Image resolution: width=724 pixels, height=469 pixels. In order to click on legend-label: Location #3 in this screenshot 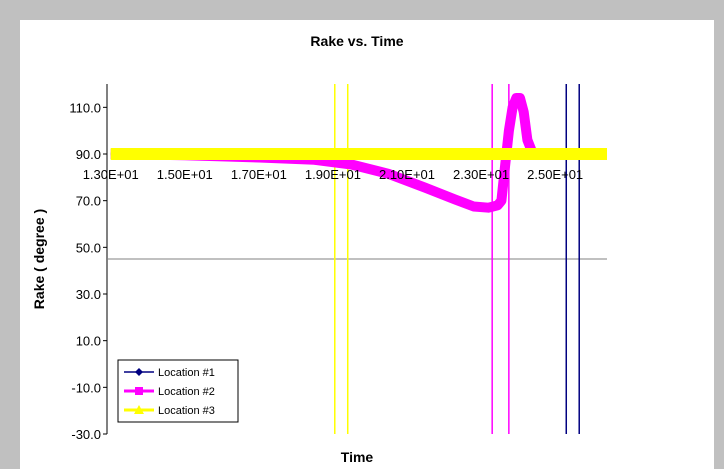, I will do `click(186, 411)`.